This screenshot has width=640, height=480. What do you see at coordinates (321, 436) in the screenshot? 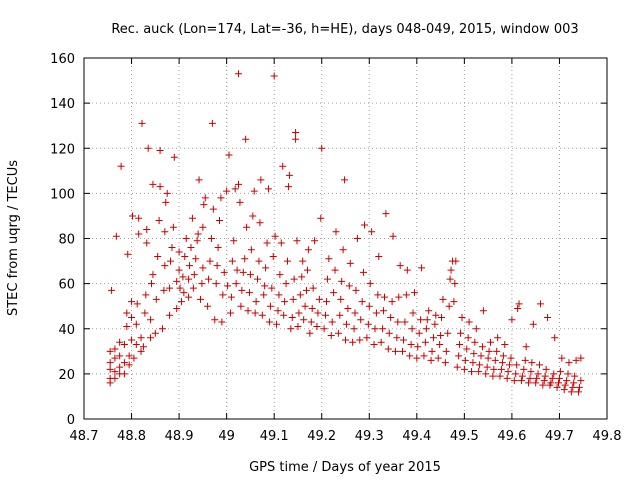
I see `x-tick-label: 49.2` at bounding box center [321, 436].